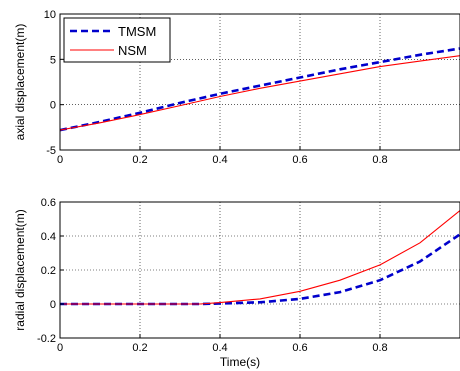  What do you see at coordinates (132, 50) in the screenshot?
I see `legend-label-nsm: NSM` at bounding box center [132, 50].